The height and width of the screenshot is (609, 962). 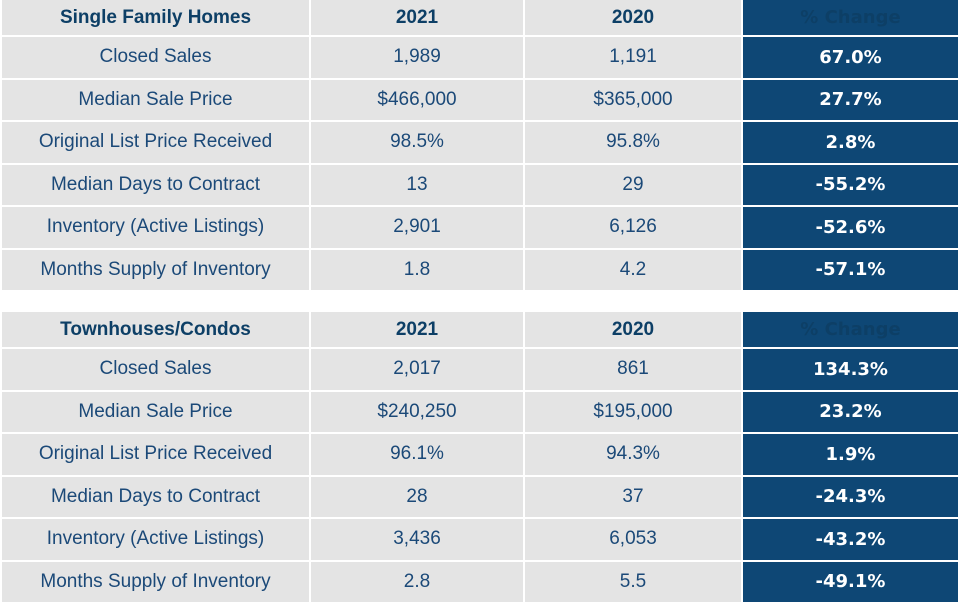 What do you see at coordinates (850, 539) in the screenshot?
I see `percent-change-cell: -43.2%` at bounding box center [850, 539].